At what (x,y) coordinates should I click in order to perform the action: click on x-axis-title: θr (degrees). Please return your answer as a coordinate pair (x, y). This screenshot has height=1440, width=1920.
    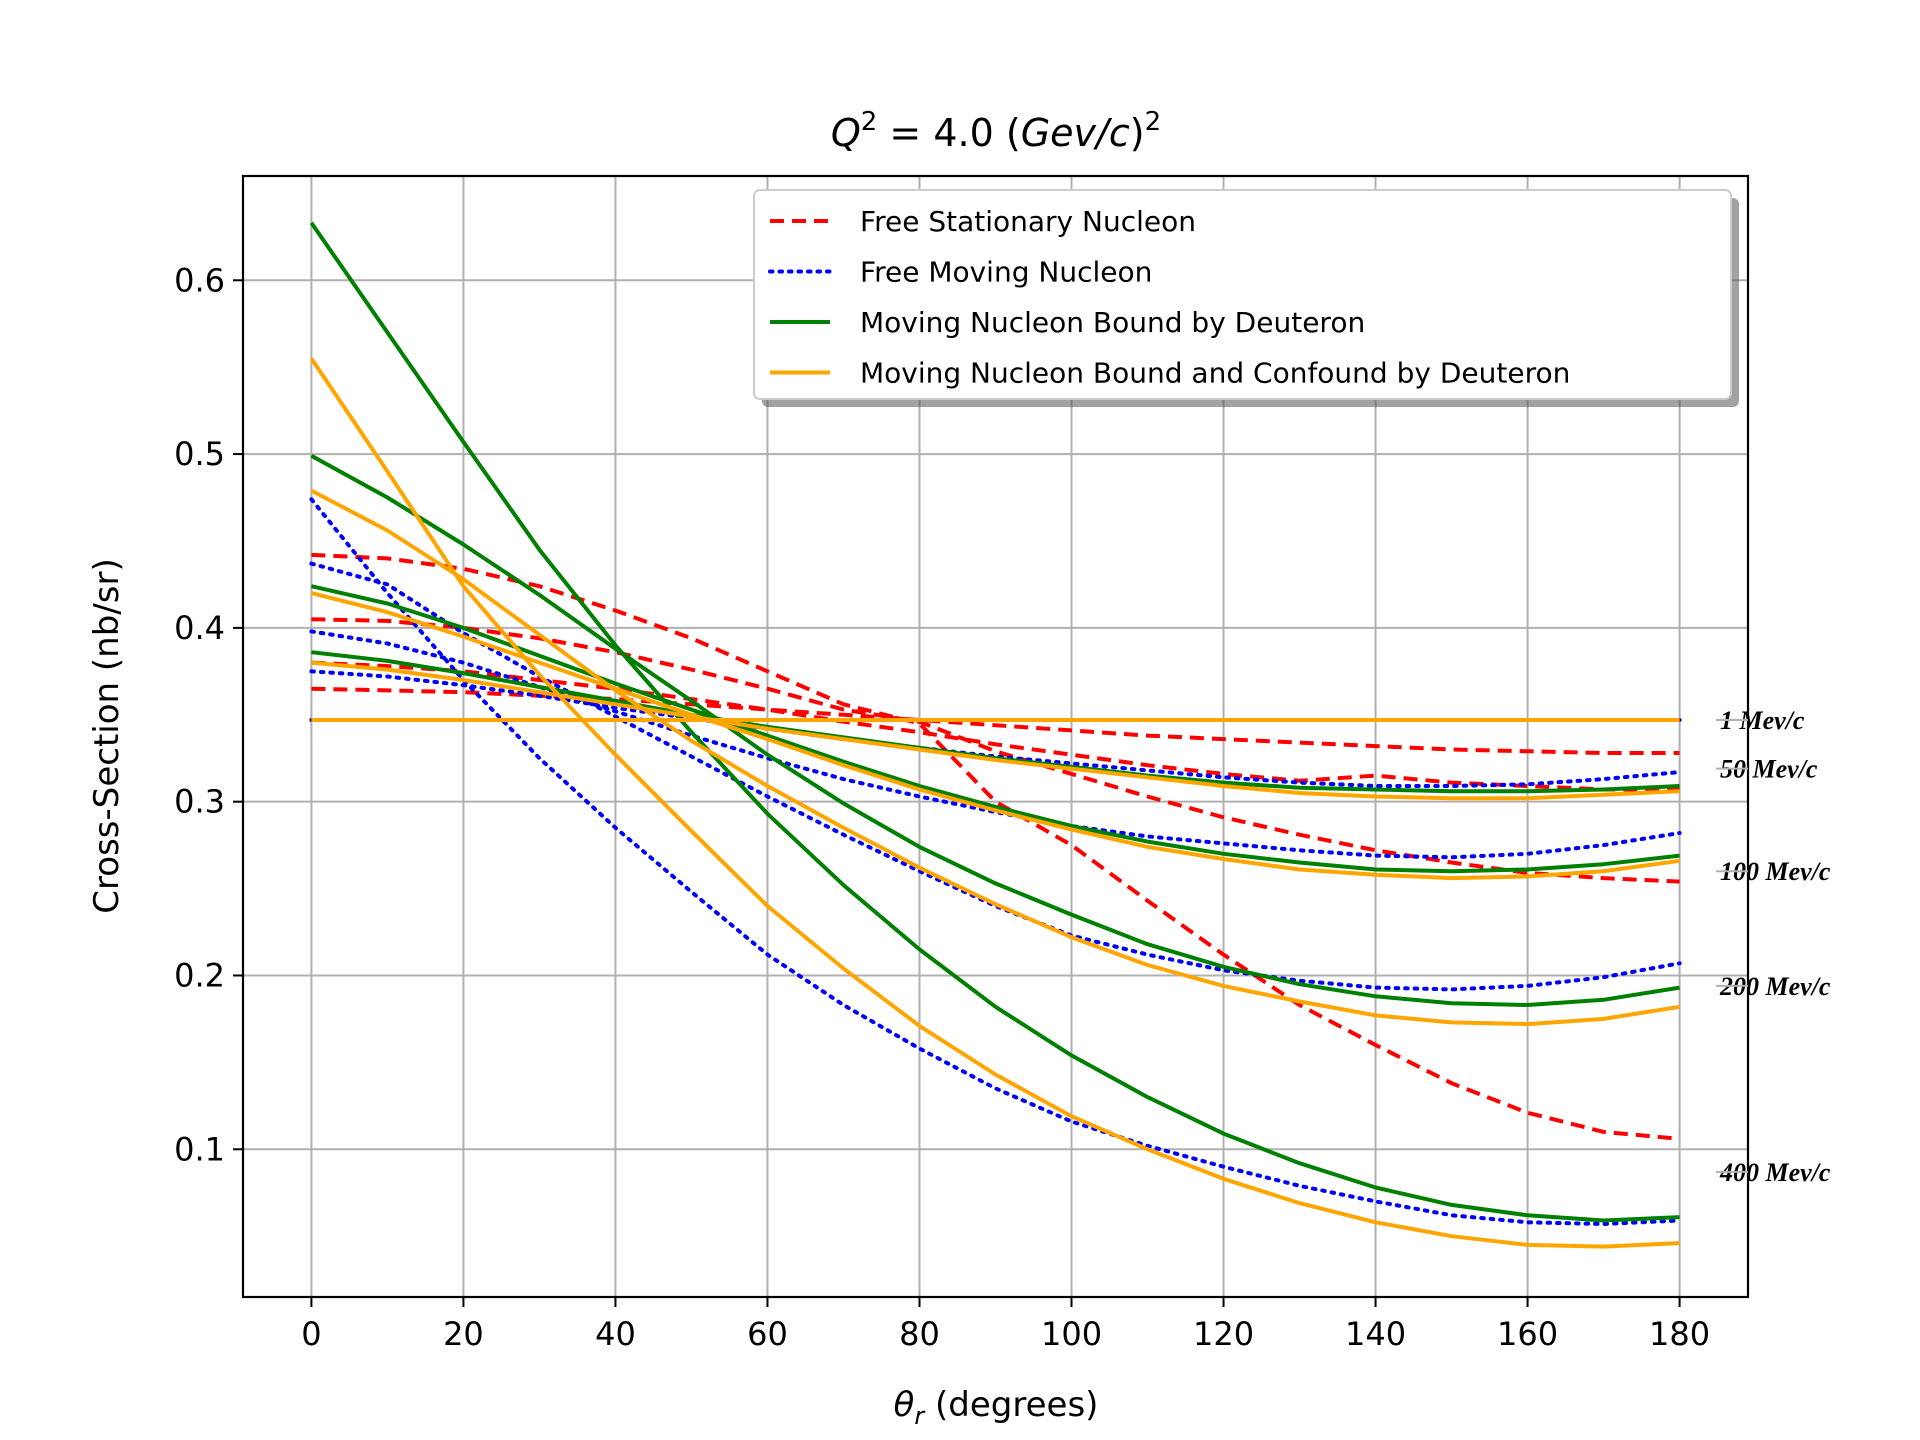
    Looking at the image, I should click on (996, 1407).